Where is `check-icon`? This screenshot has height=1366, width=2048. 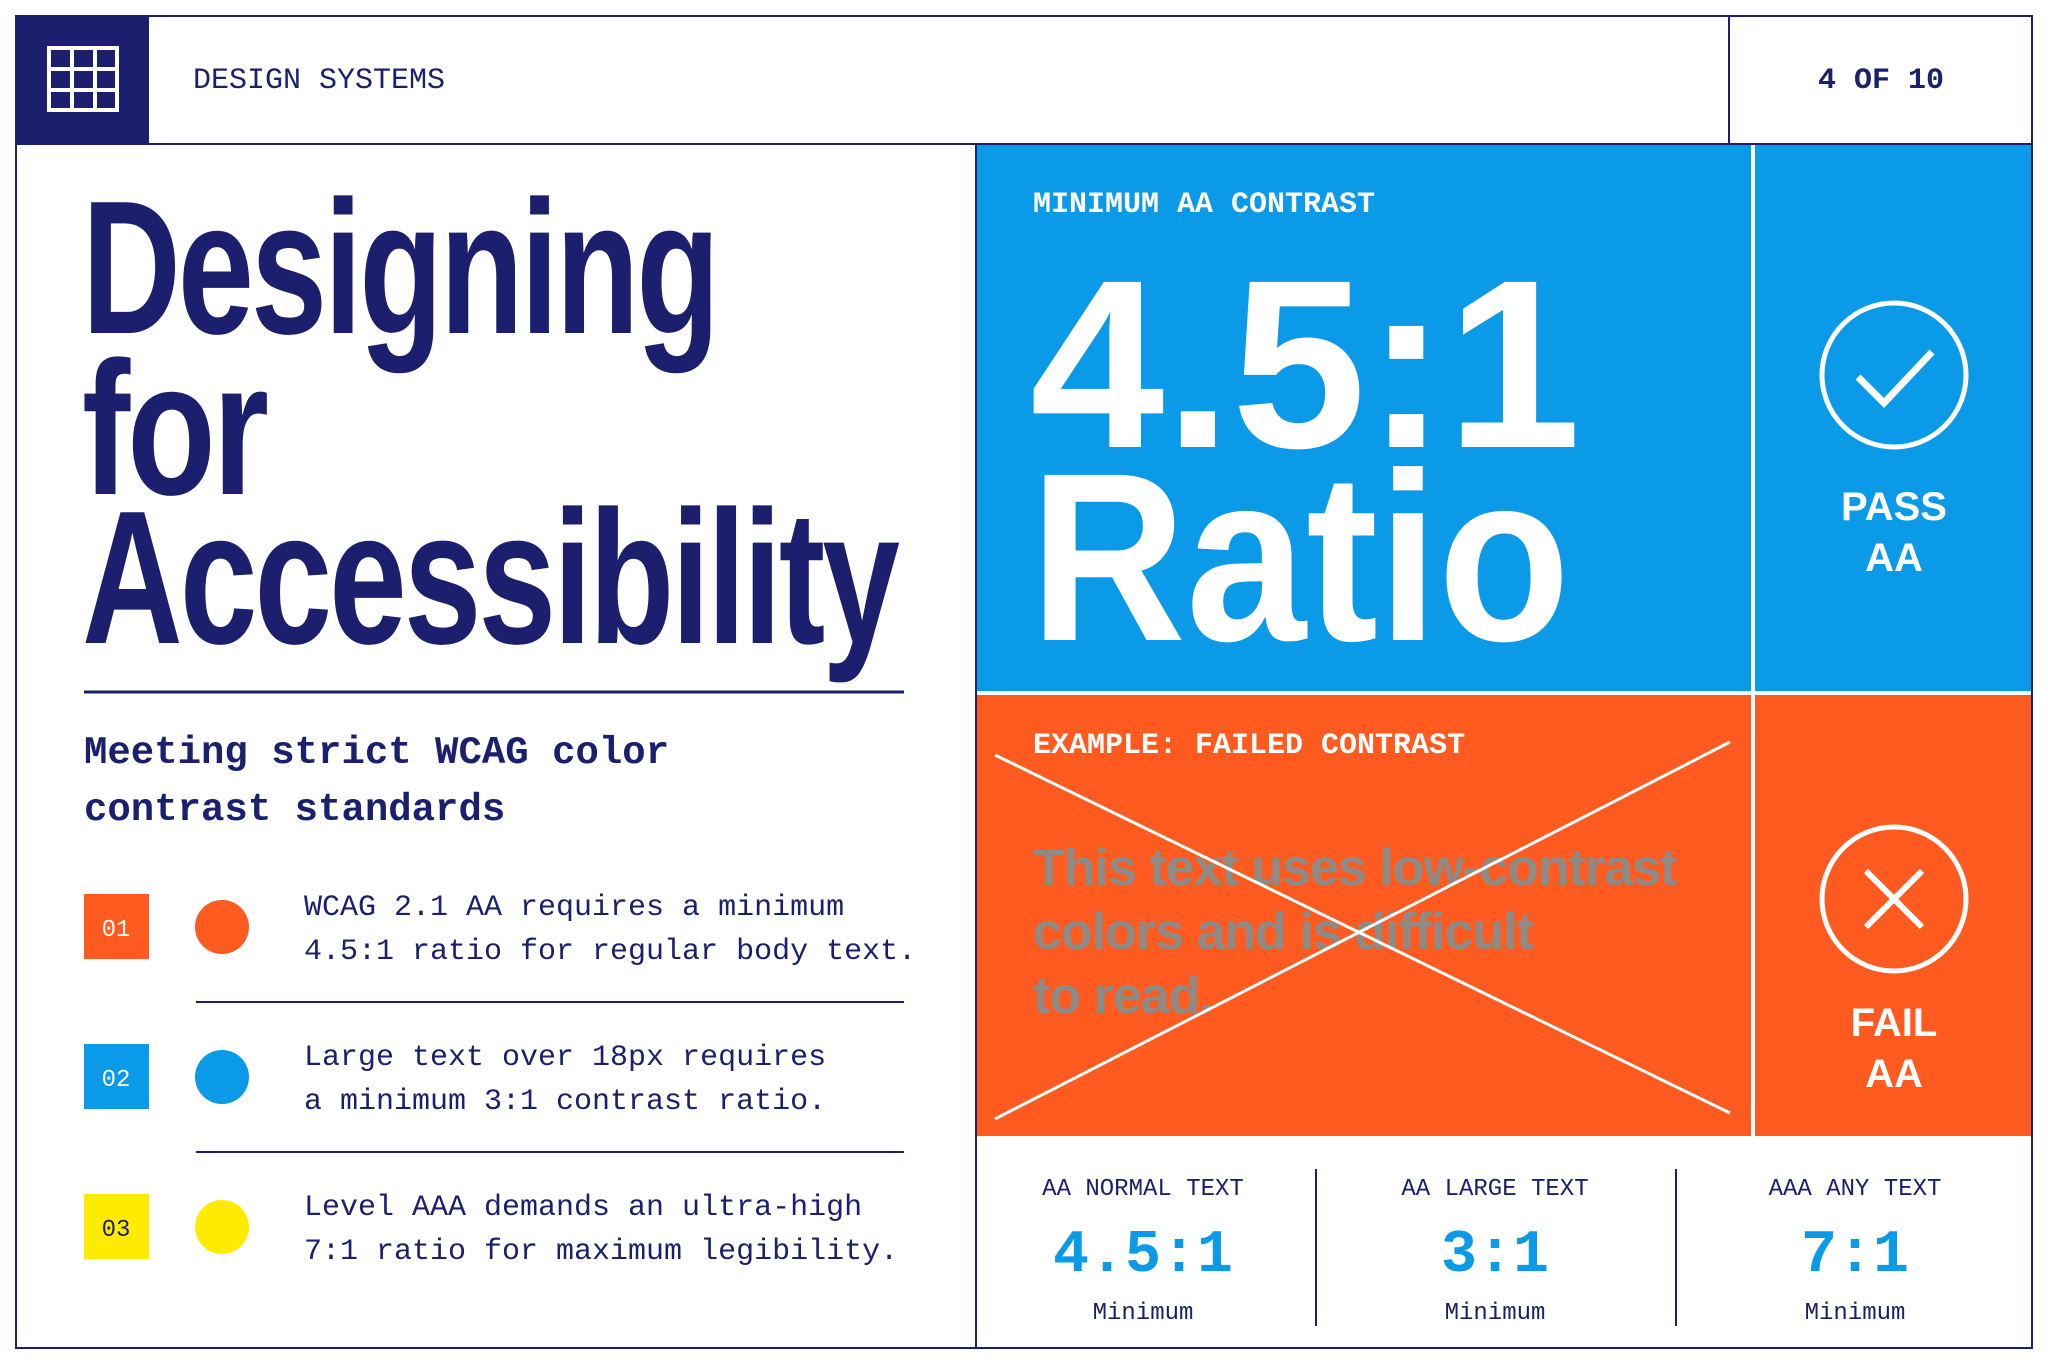 check-icon is located at coordinates (1894, 375).